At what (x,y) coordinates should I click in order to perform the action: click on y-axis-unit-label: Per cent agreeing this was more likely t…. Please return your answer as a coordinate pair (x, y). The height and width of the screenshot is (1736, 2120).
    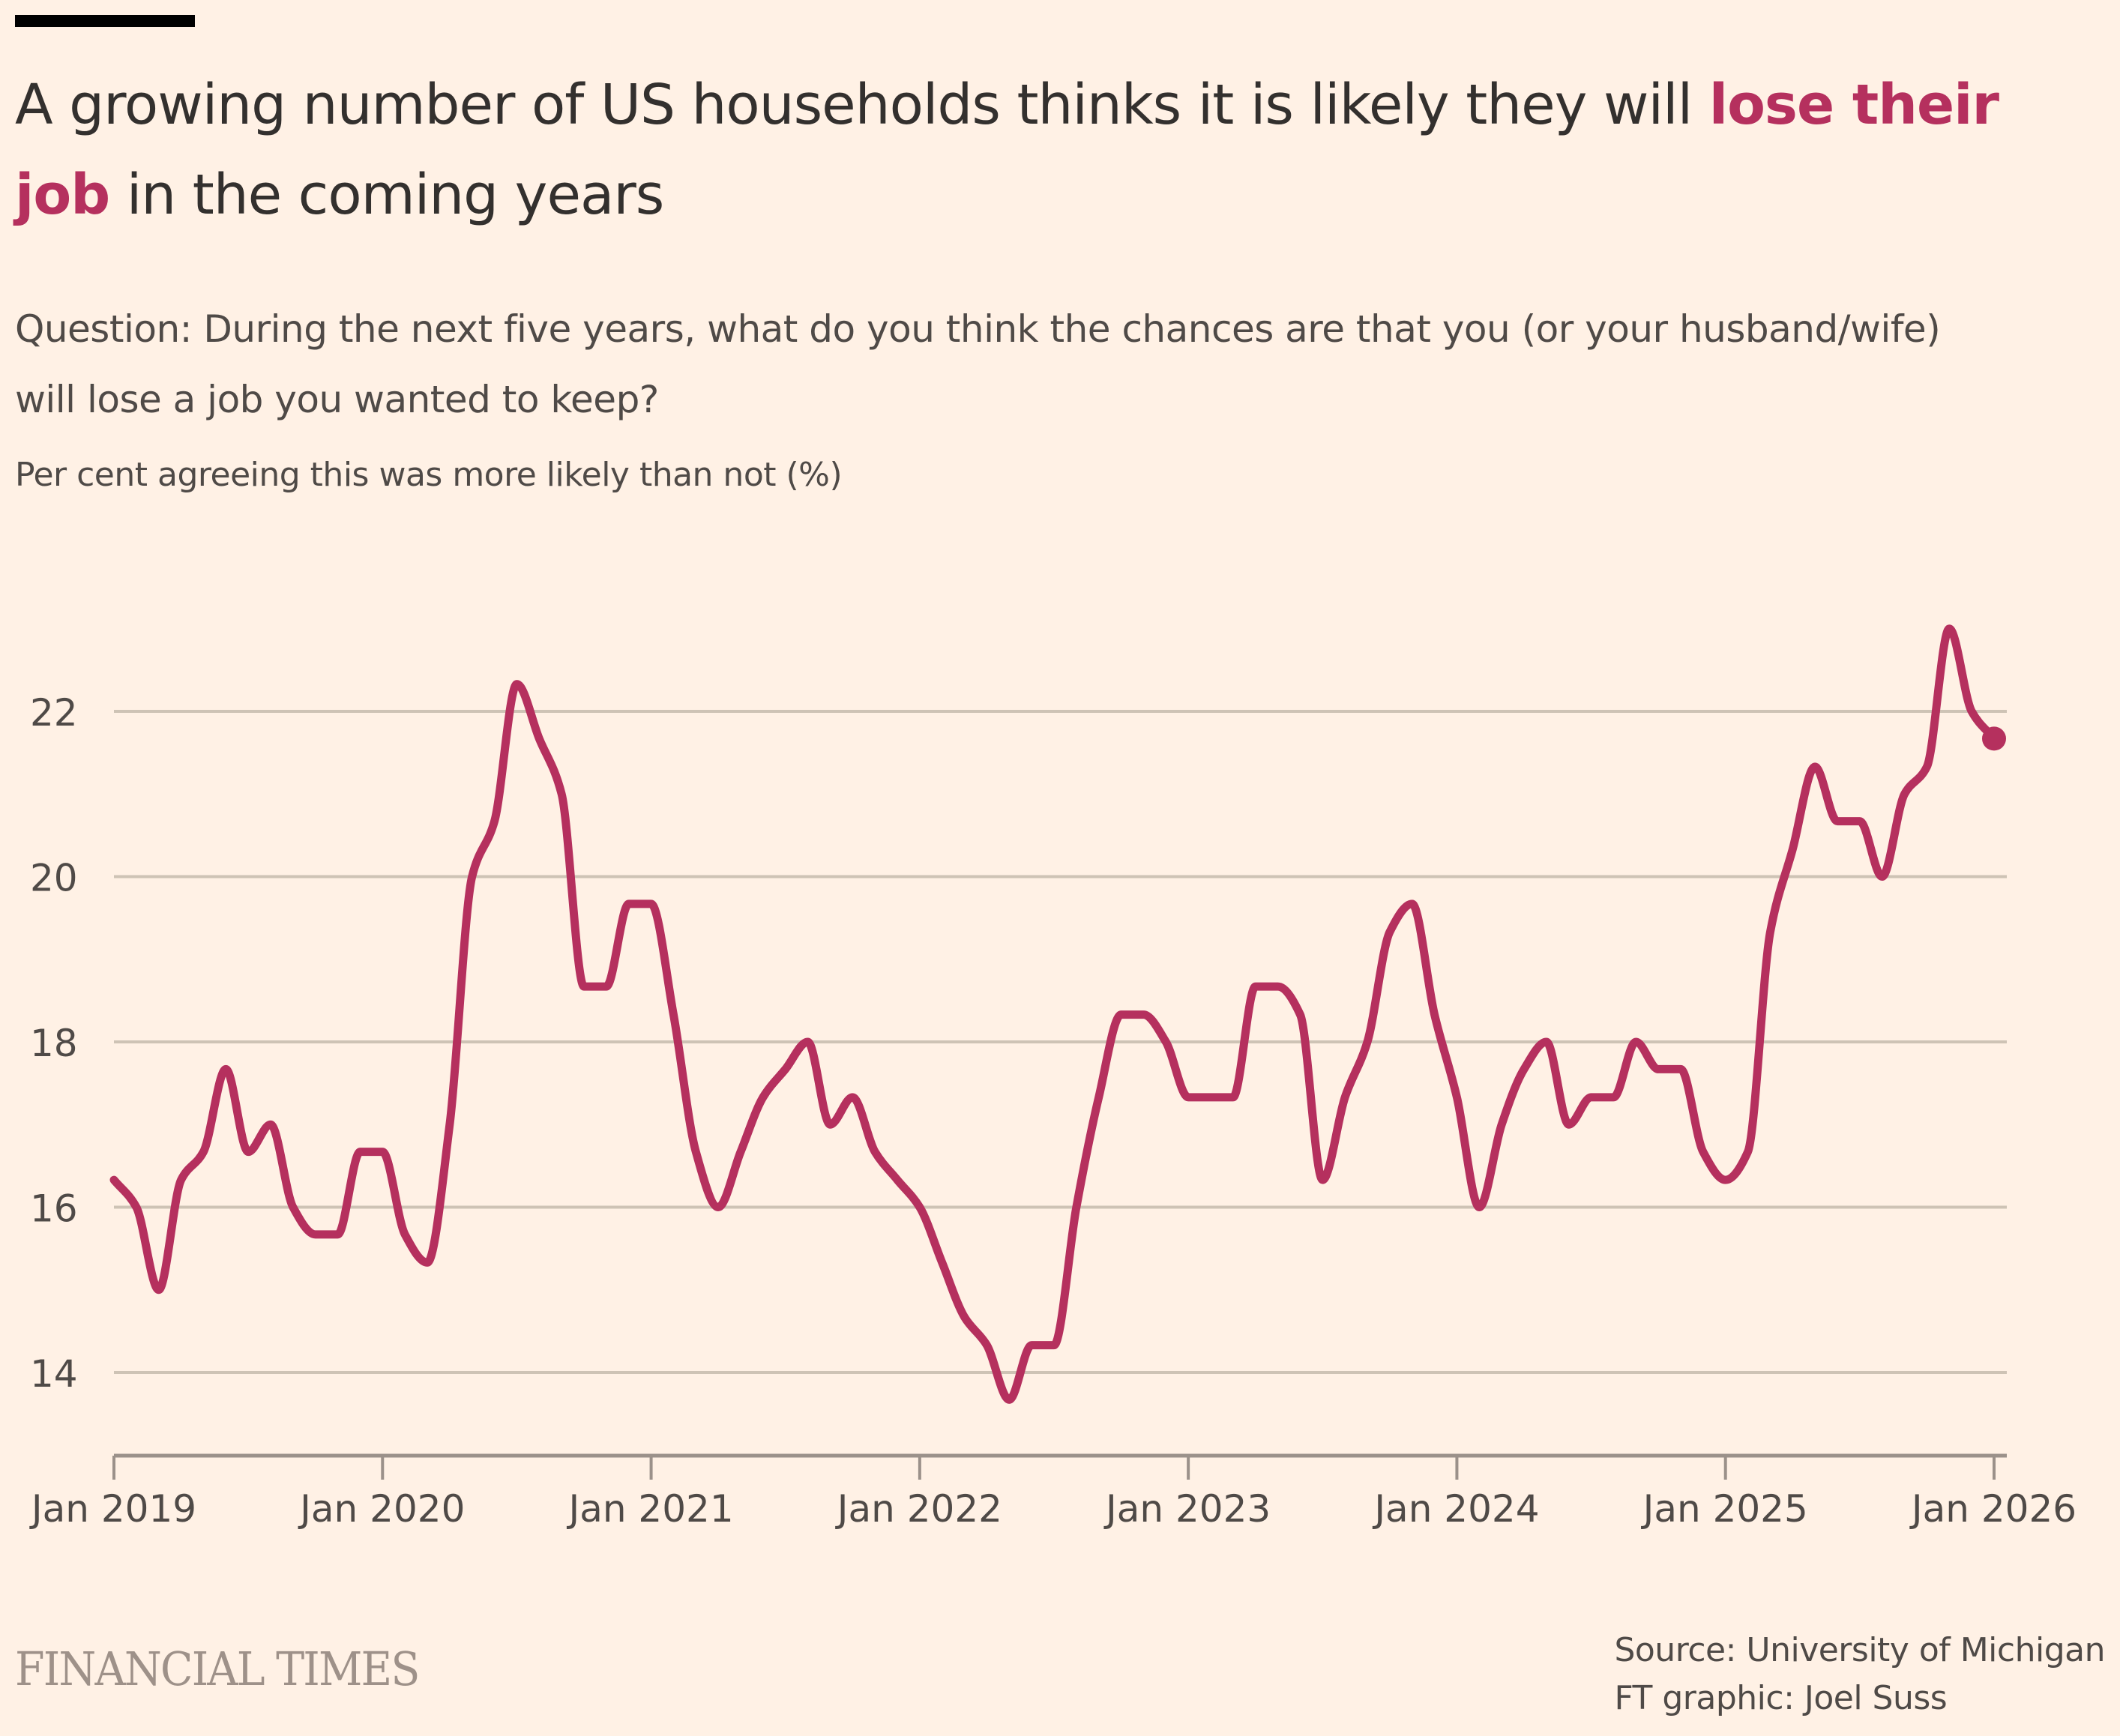
    Looking at the image, I should click on (429, 475).